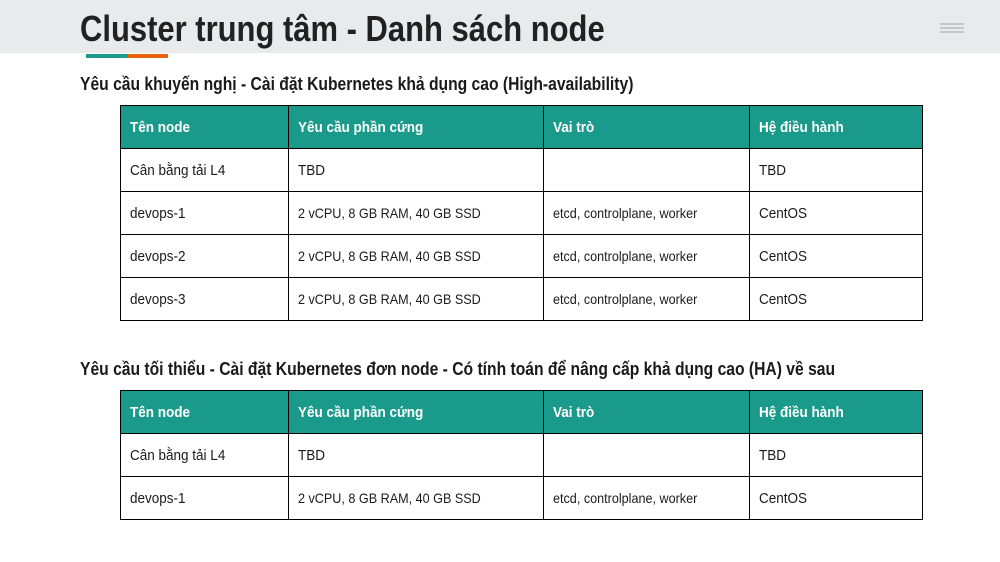  I want to click on table-cell: devops-2, so click(204, 256).